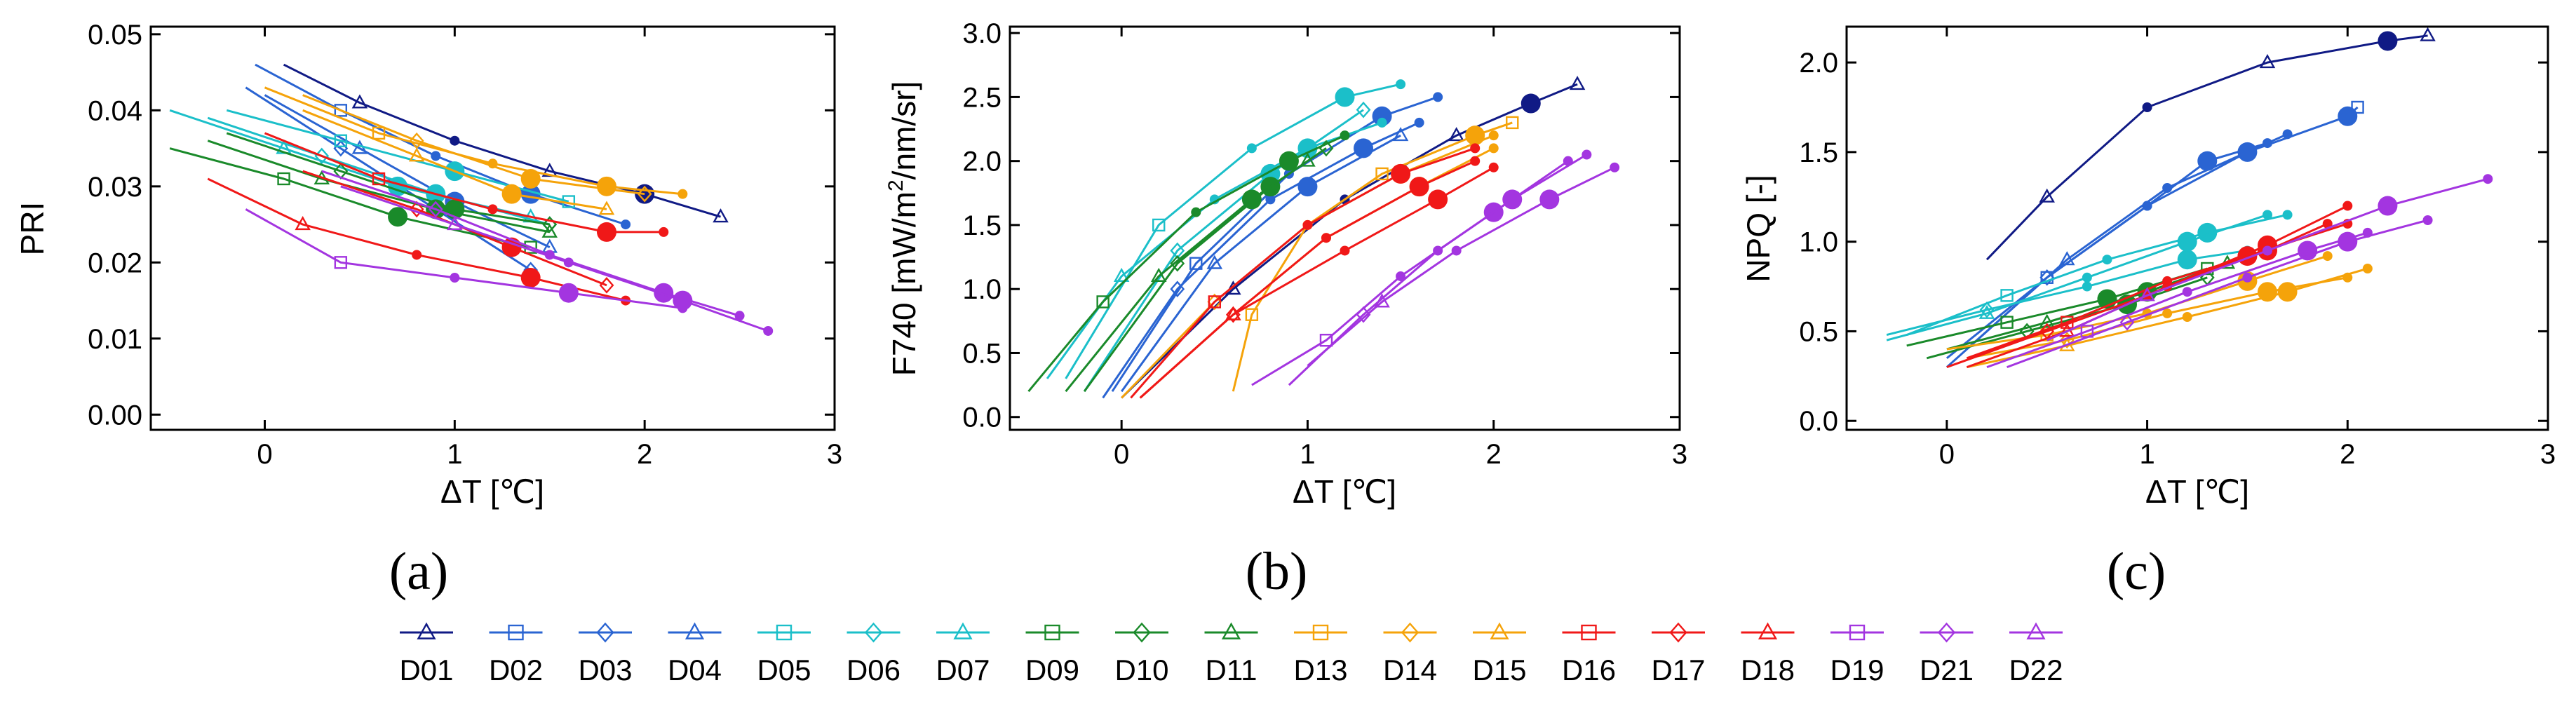 This screenshot has height=704, width=2576. What do you see at coordinates (1438, 199) in the screenshot?
I see `panel-b-highlight-D18` at bounding box center [1438, 199].